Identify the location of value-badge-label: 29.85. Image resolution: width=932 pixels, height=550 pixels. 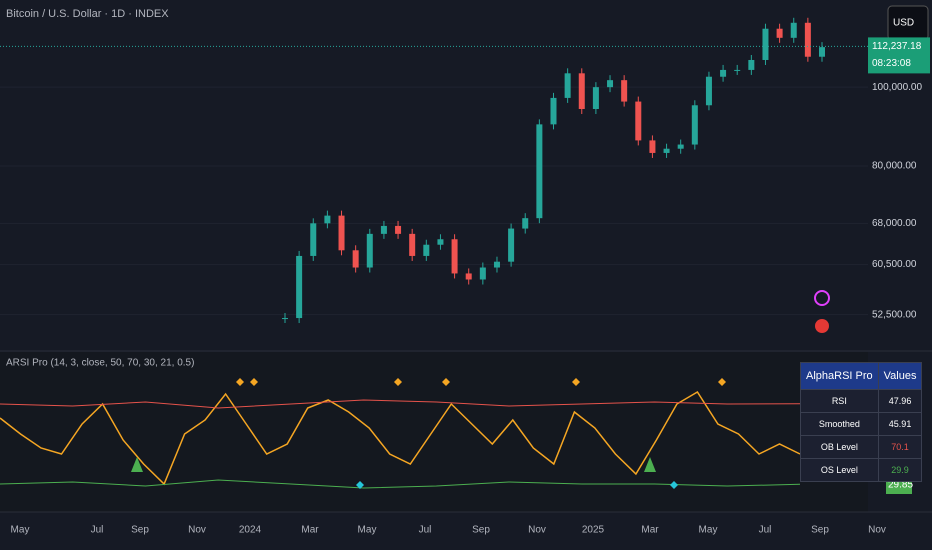
(900, 485).